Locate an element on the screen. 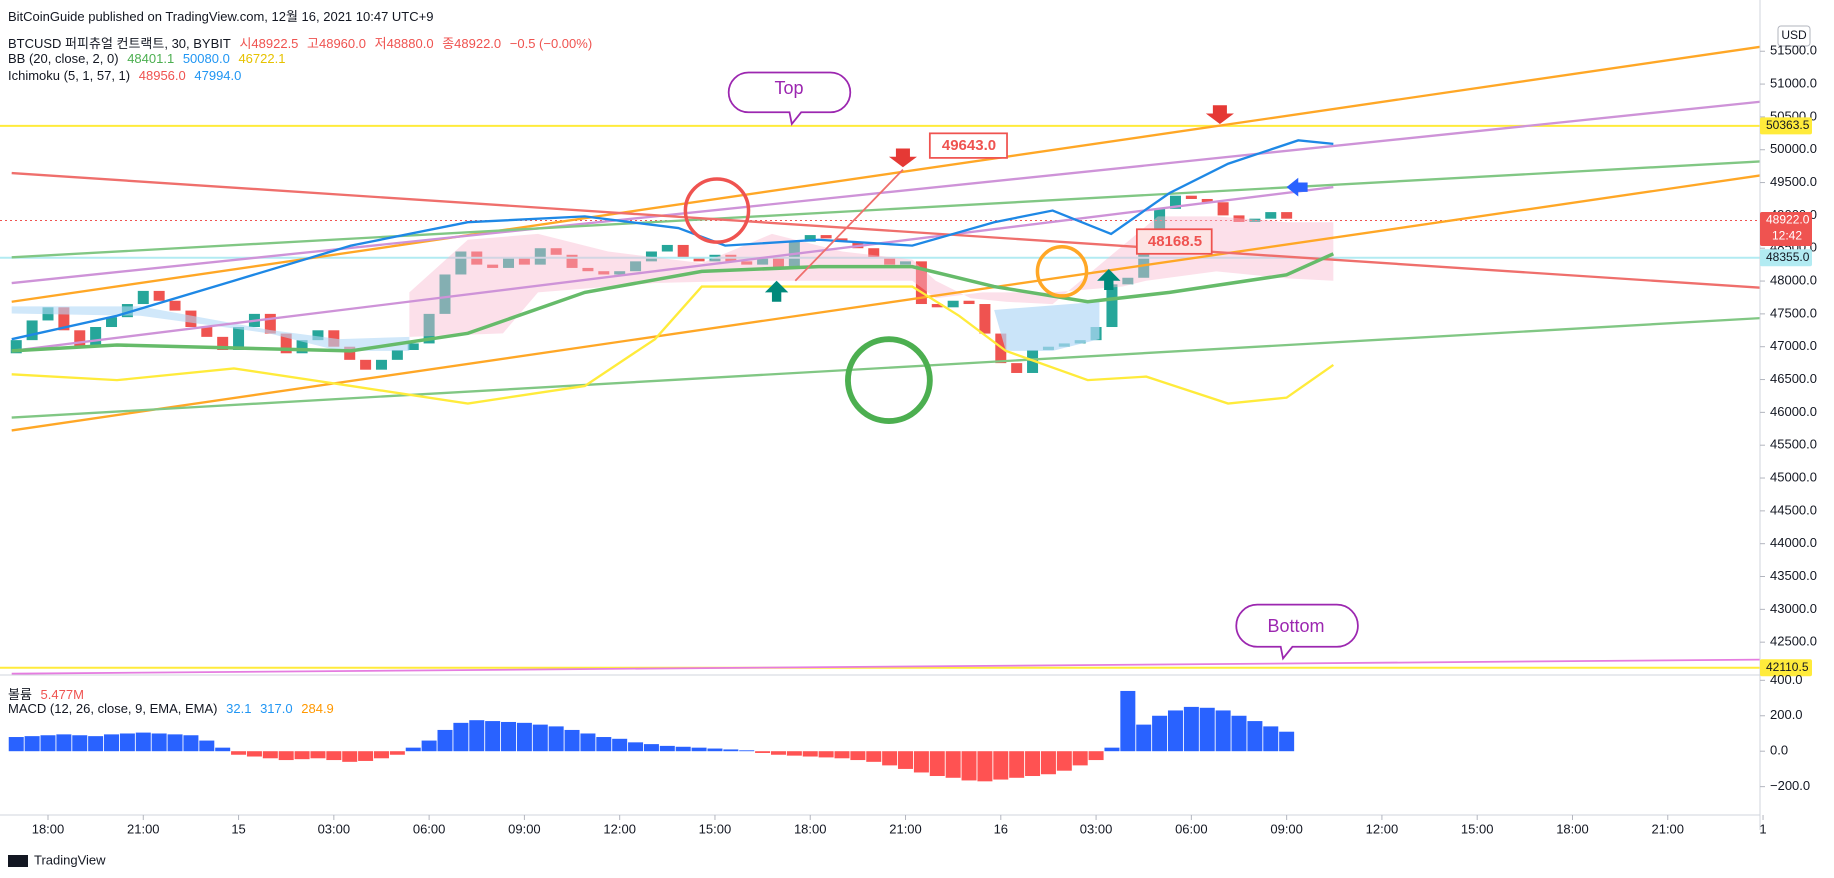  y-tick-label: 50000.0 is located at coordinates (1793, 148).